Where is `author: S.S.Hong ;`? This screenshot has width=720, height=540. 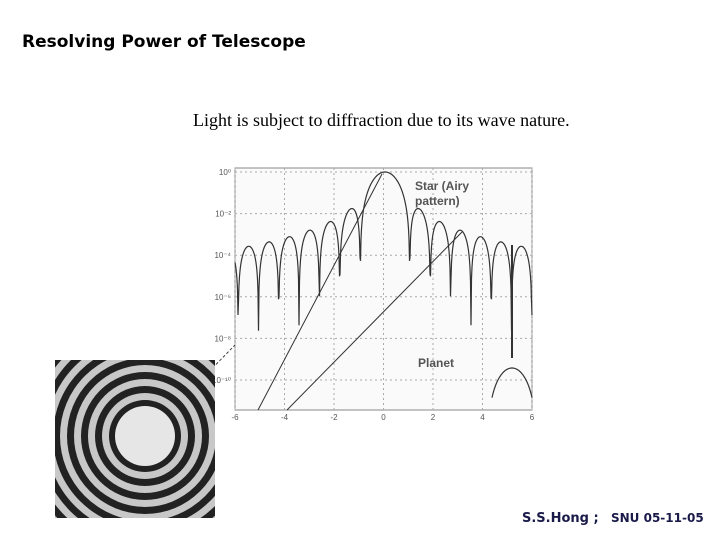 author: S.S.Hong ; is located at coordinates (560, 518).